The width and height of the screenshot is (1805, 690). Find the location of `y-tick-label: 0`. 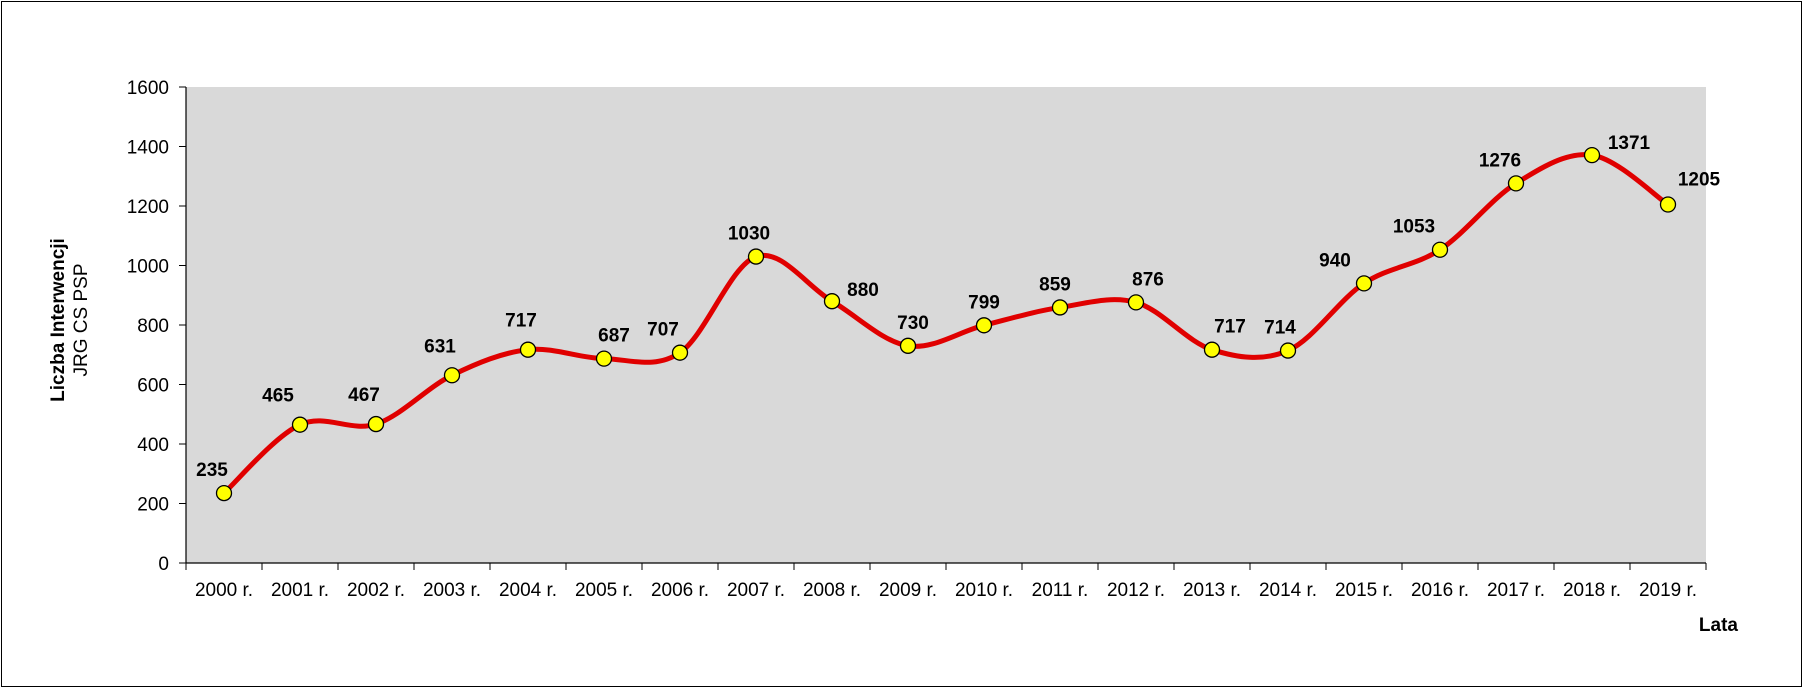

y-tick-label: 0 is located at coordinates (163, 564).